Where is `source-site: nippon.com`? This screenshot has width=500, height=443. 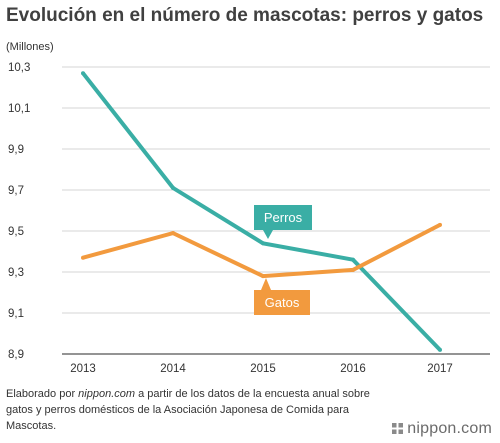 source-site: nippon.com is located at coordinates (107, 394).